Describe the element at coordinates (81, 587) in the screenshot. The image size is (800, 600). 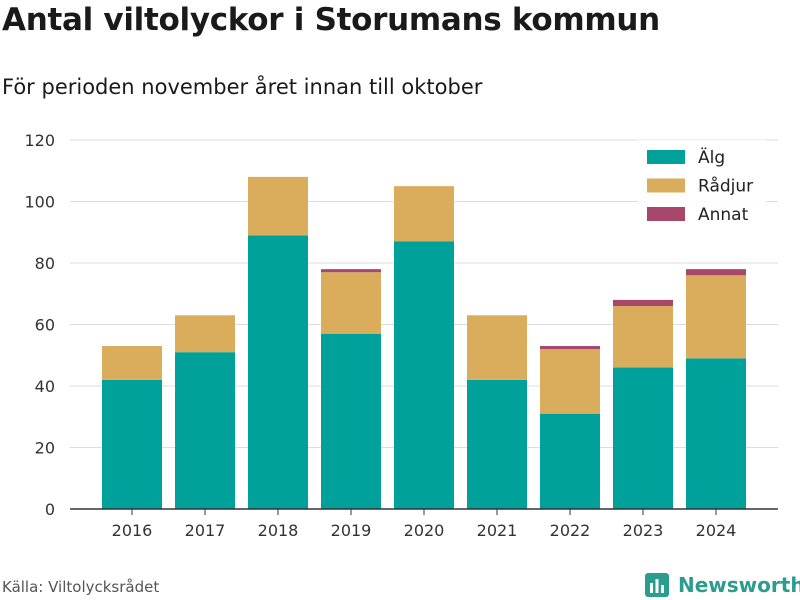
I see `source-note: Källa: Viltolycksrådet` at that location.